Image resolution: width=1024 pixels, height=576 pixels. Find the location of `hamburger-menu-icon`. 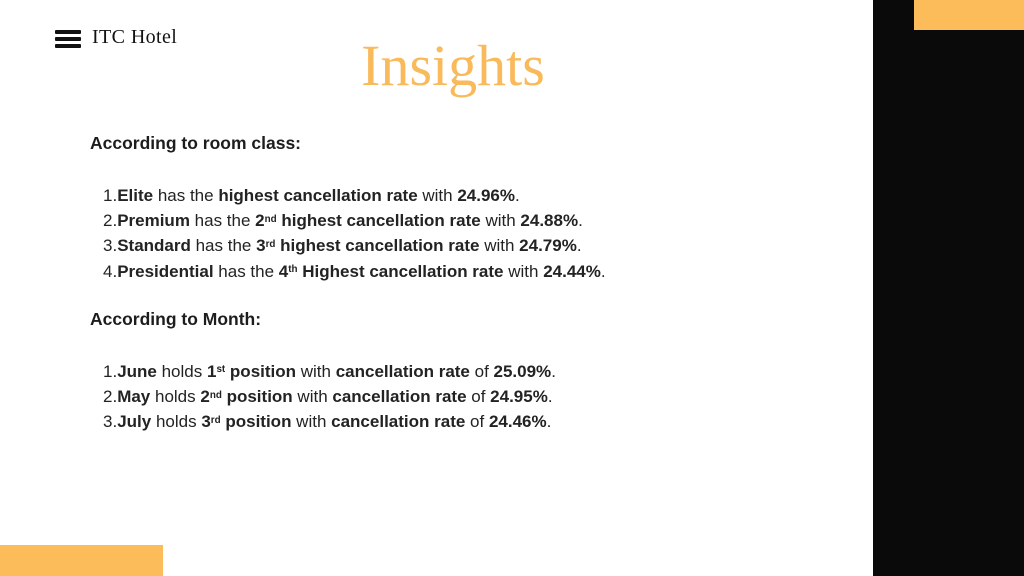

hamburger-menu-icon is located at coordinates (68, 39).